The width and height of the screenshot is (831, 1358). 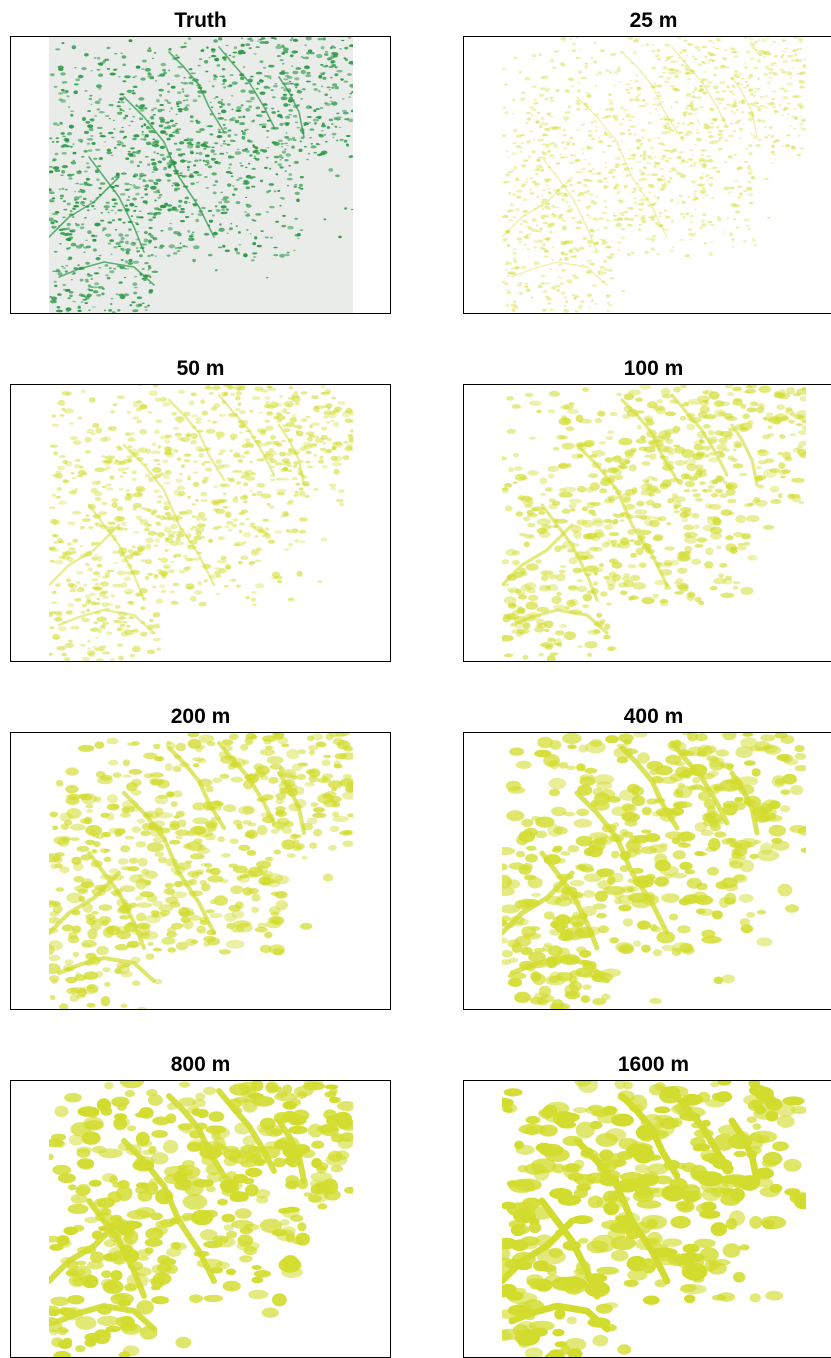 What do you see at coordinates (200, 717) in the screenshot?
I see `panel-title-200m: 200 m` at bounding box center [200, 717].